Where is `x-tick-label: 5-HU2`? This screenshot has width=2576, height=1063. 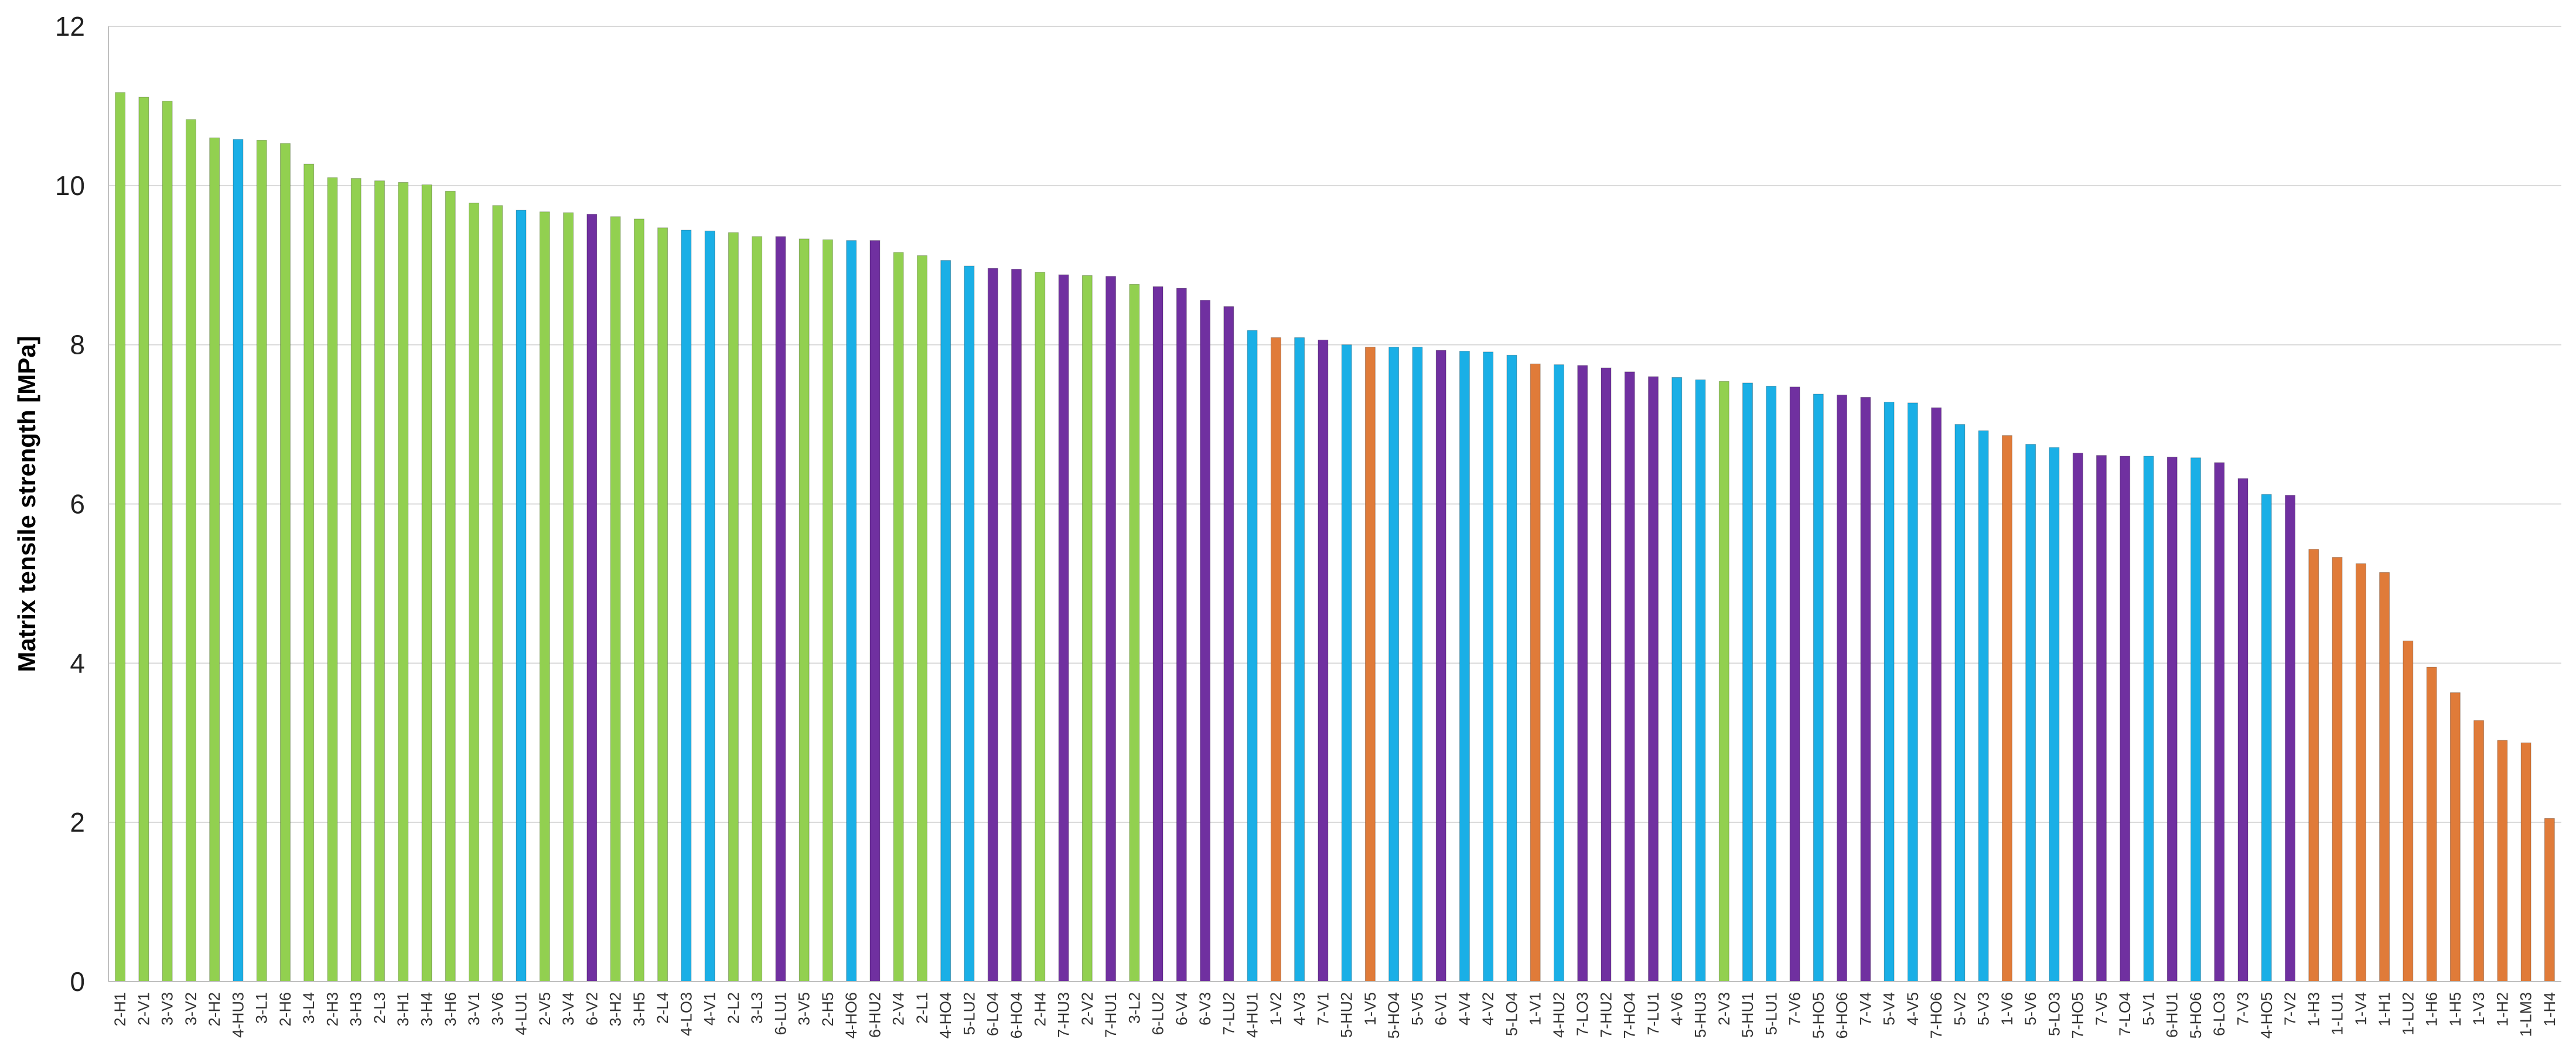 x-tick-label: 5-HU2 is located at coordinates (1347, 1015).